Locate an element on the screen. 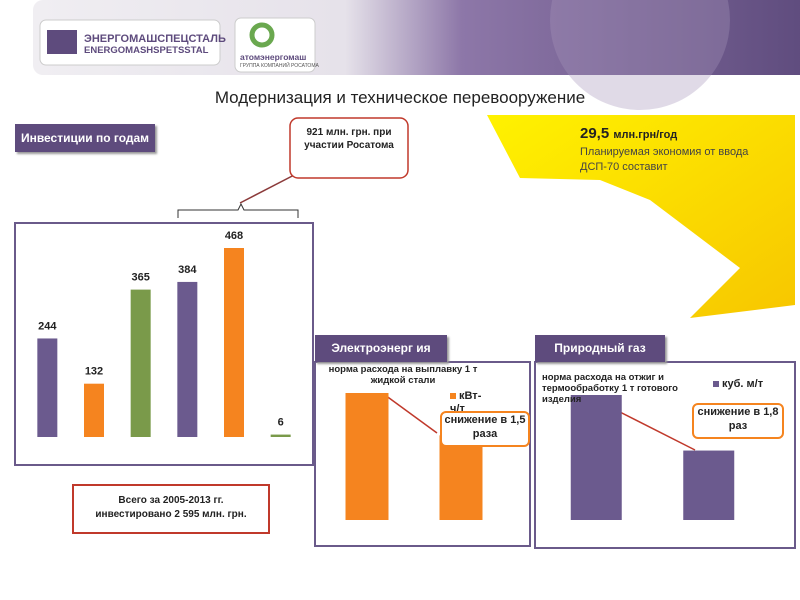 The width and height of the screenshot is (800, 600). total-box is located at coordinates (171, 509).